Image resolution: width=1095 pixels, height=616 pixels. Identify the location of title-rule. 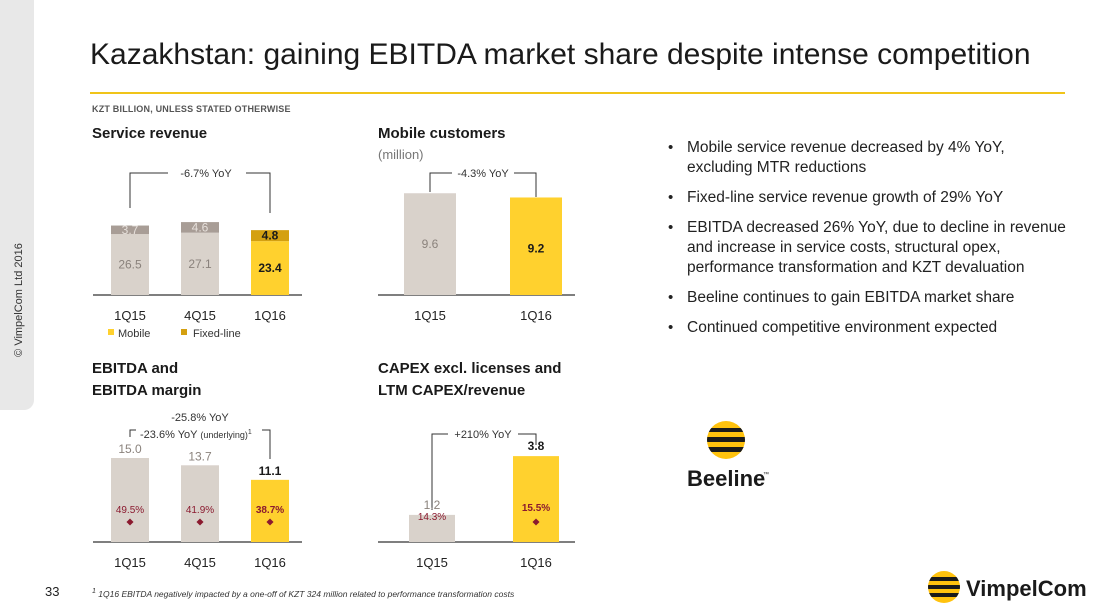
(577, 93).